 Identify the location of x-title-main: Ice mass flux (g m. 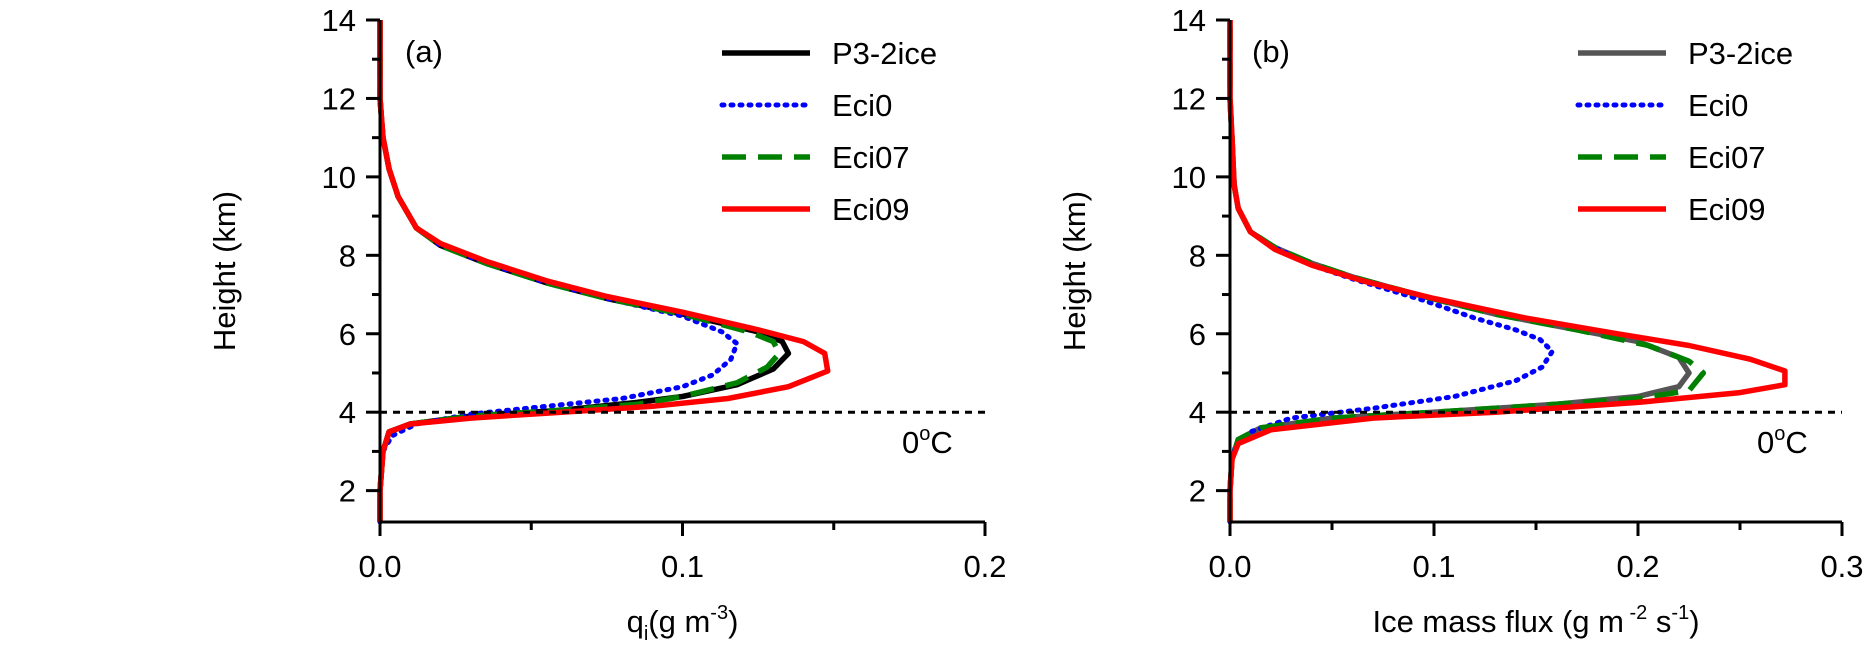
(1498, 621).